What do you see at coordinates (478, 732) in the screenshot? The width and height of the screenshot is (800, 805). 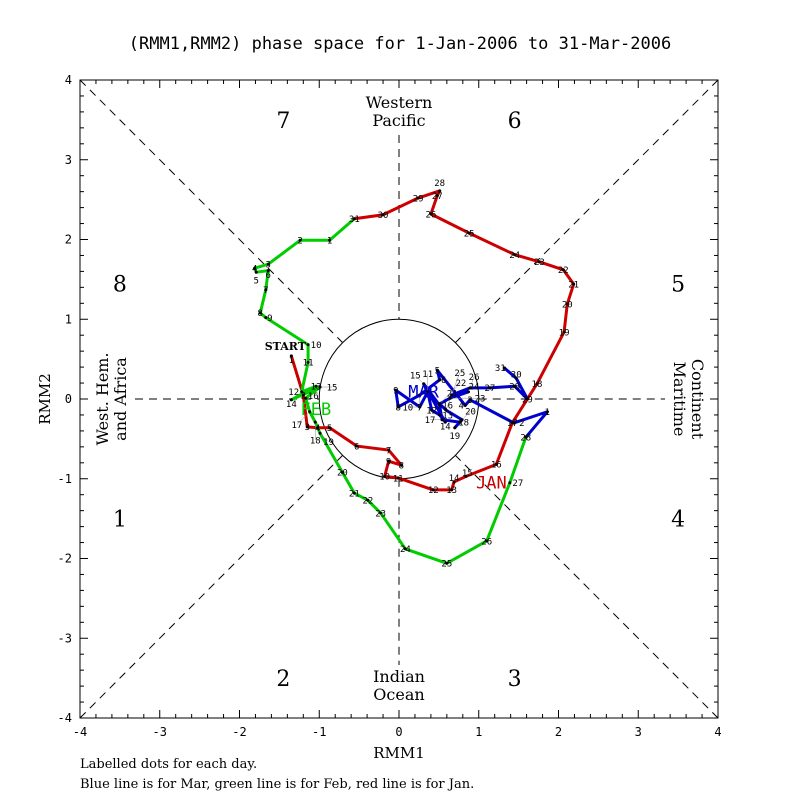 I see `x-tick-label: 1` at bounding box center [478, 732].